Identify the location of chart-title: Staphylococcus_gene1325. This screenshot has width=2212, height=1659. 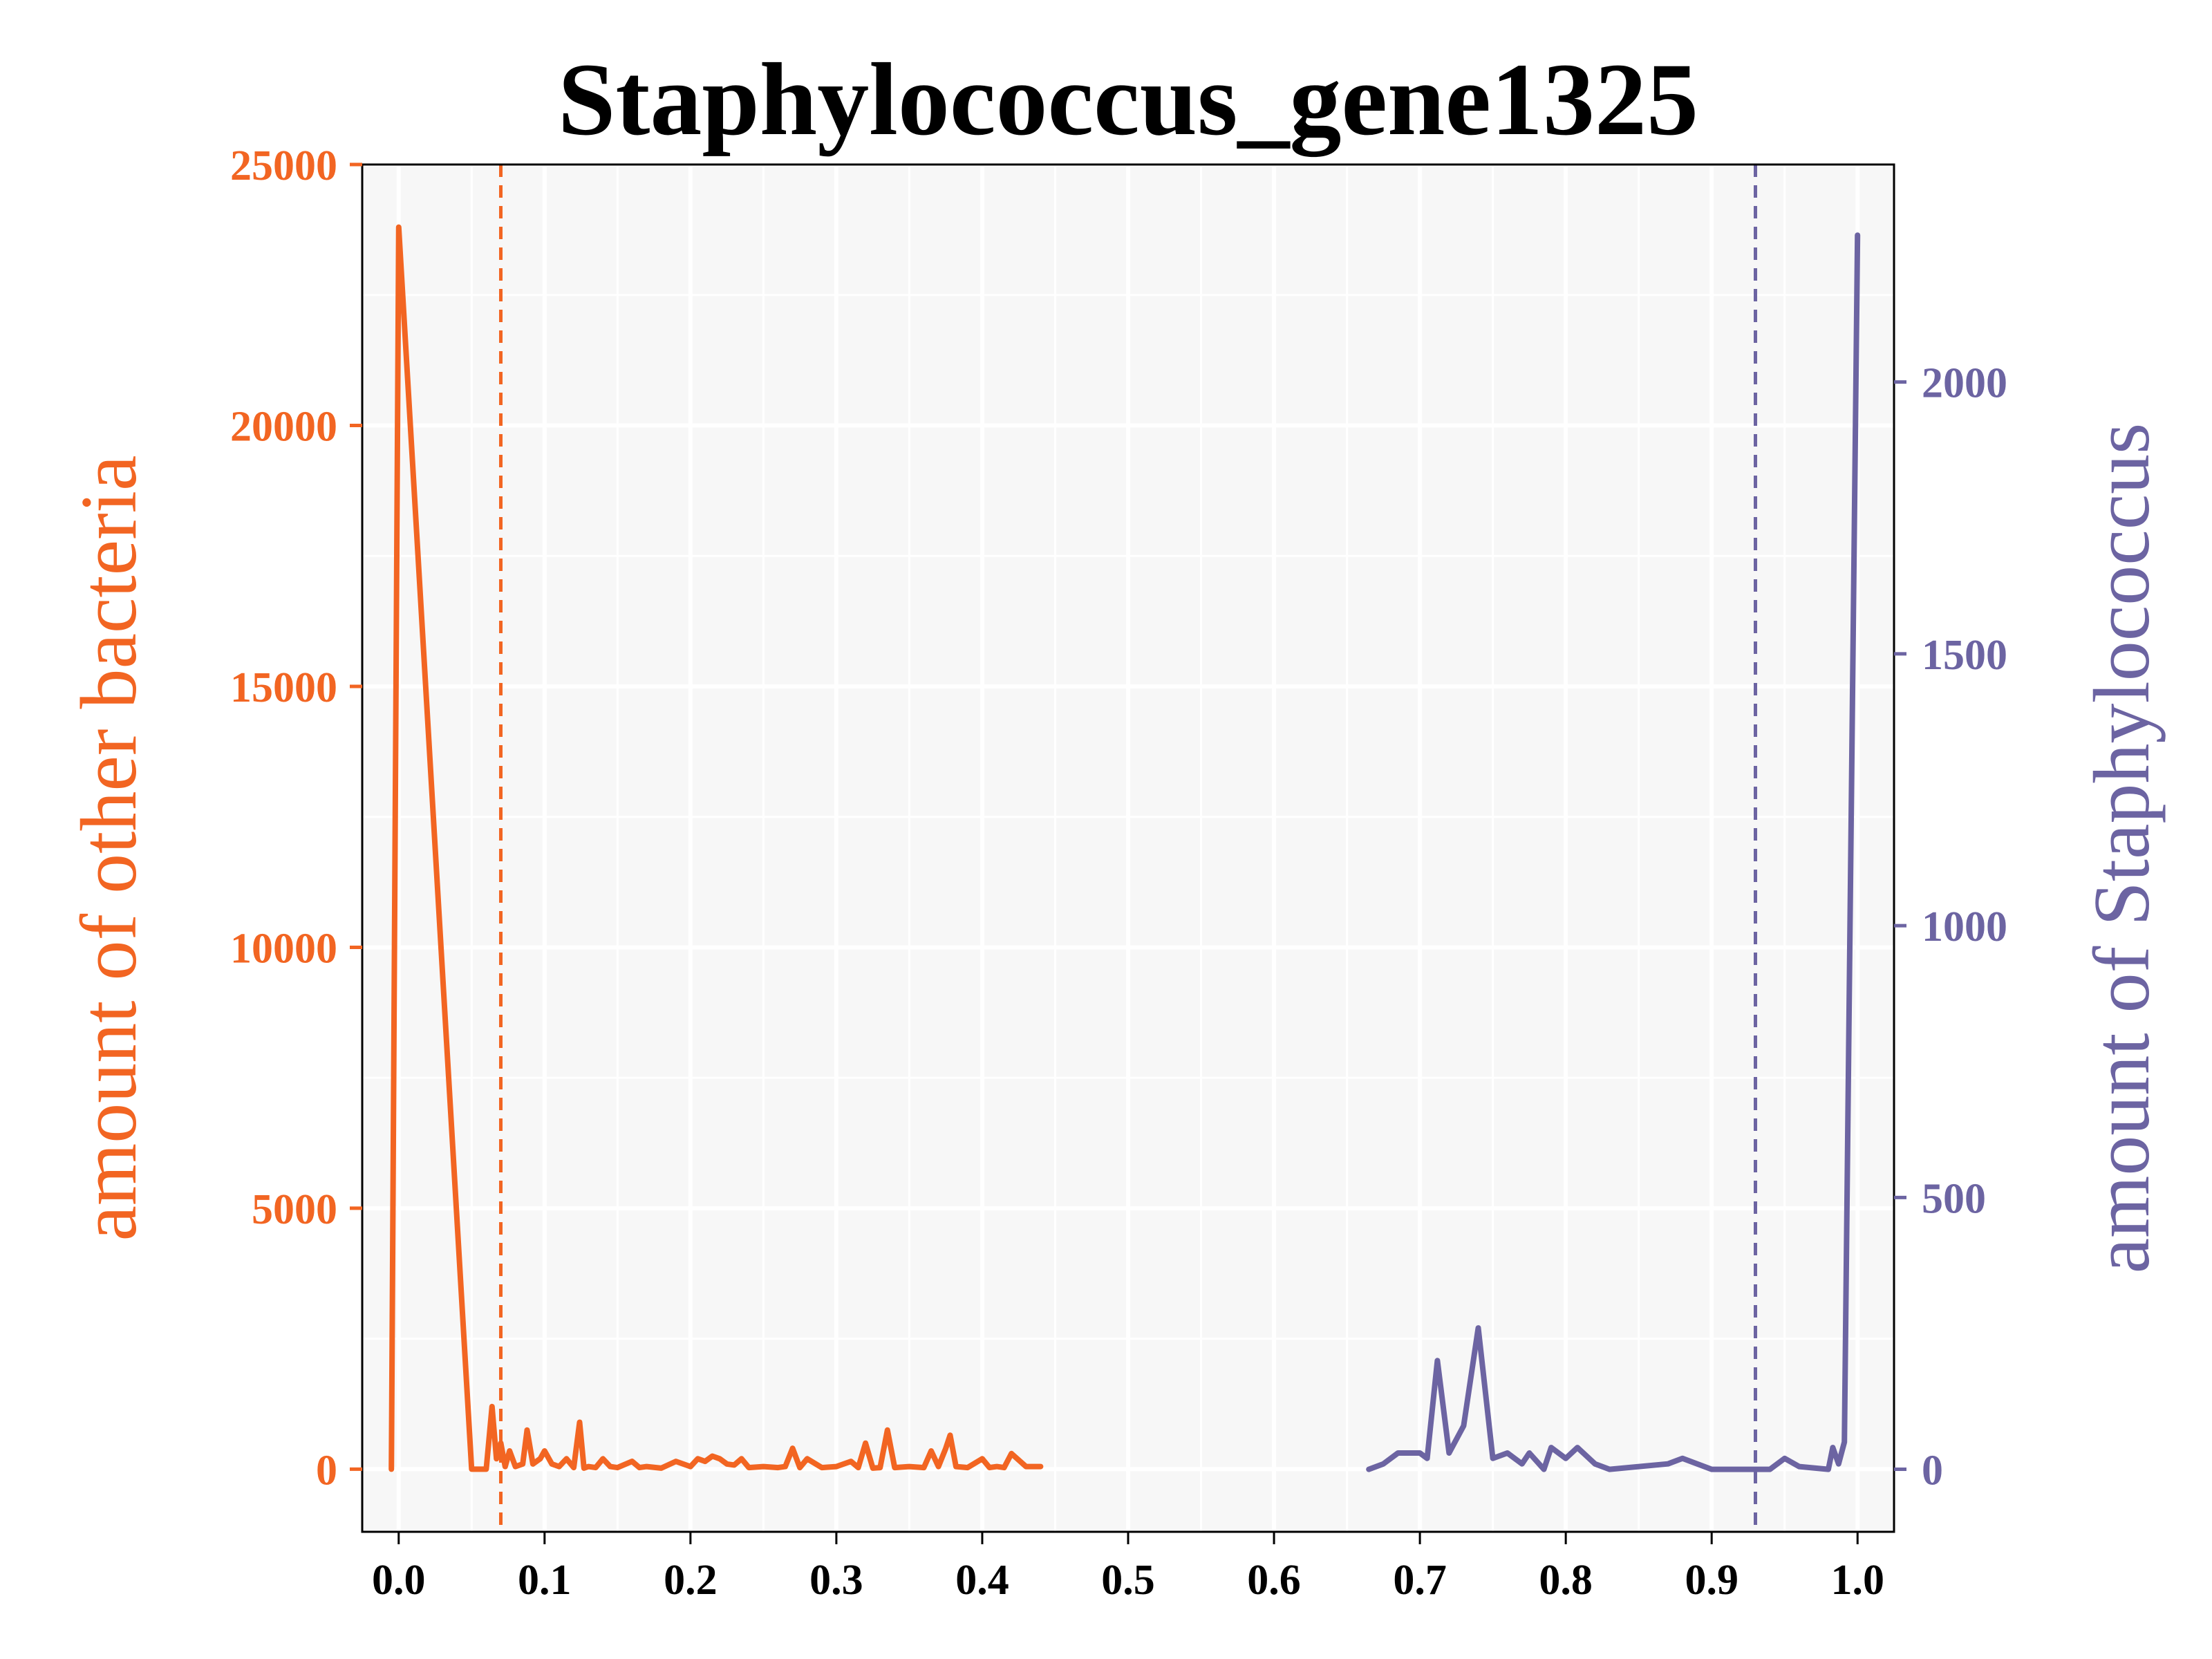
(1128, 99).